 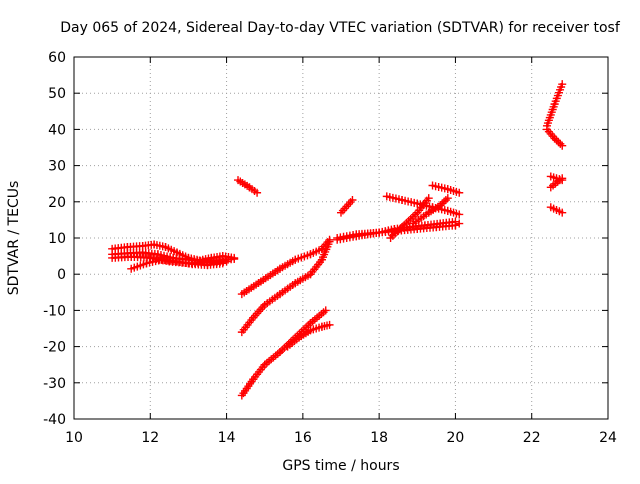 I want to click on y-tick-label: -30, so click(x=54, y=384).